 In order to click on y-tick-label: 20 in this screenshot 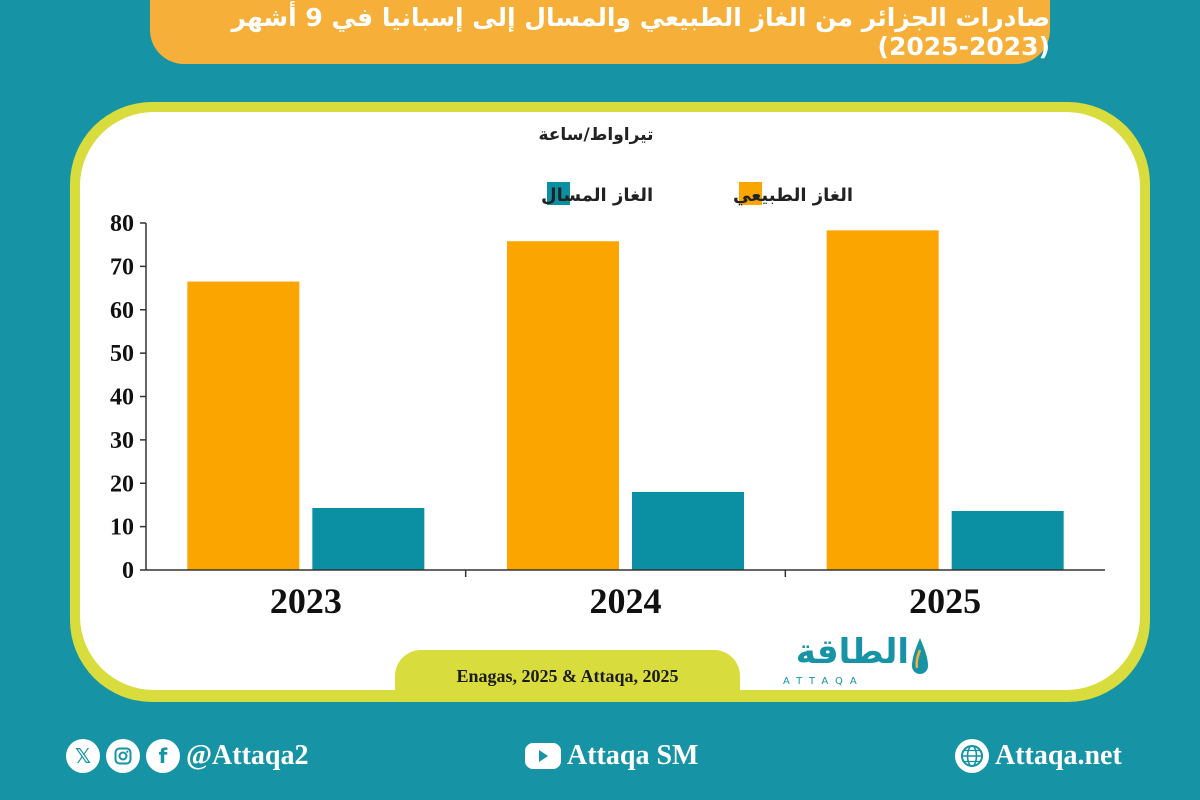, I will do `click(122, 484)`.